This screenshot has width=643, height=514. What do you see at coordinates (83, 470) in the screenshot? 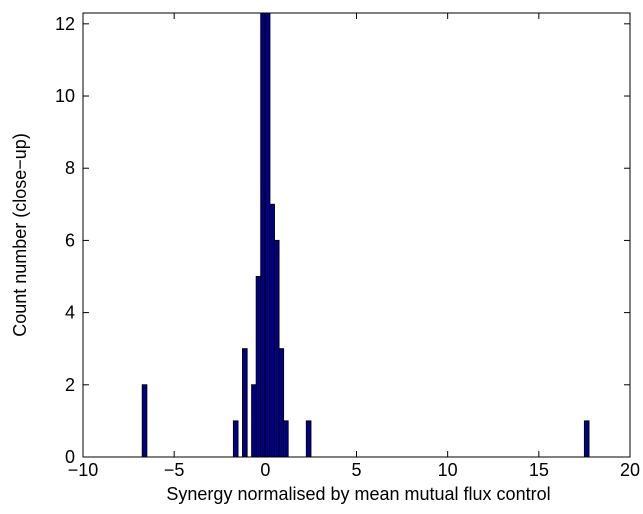
I see `x-tick-label: −10` at bounding box center [83, 470].